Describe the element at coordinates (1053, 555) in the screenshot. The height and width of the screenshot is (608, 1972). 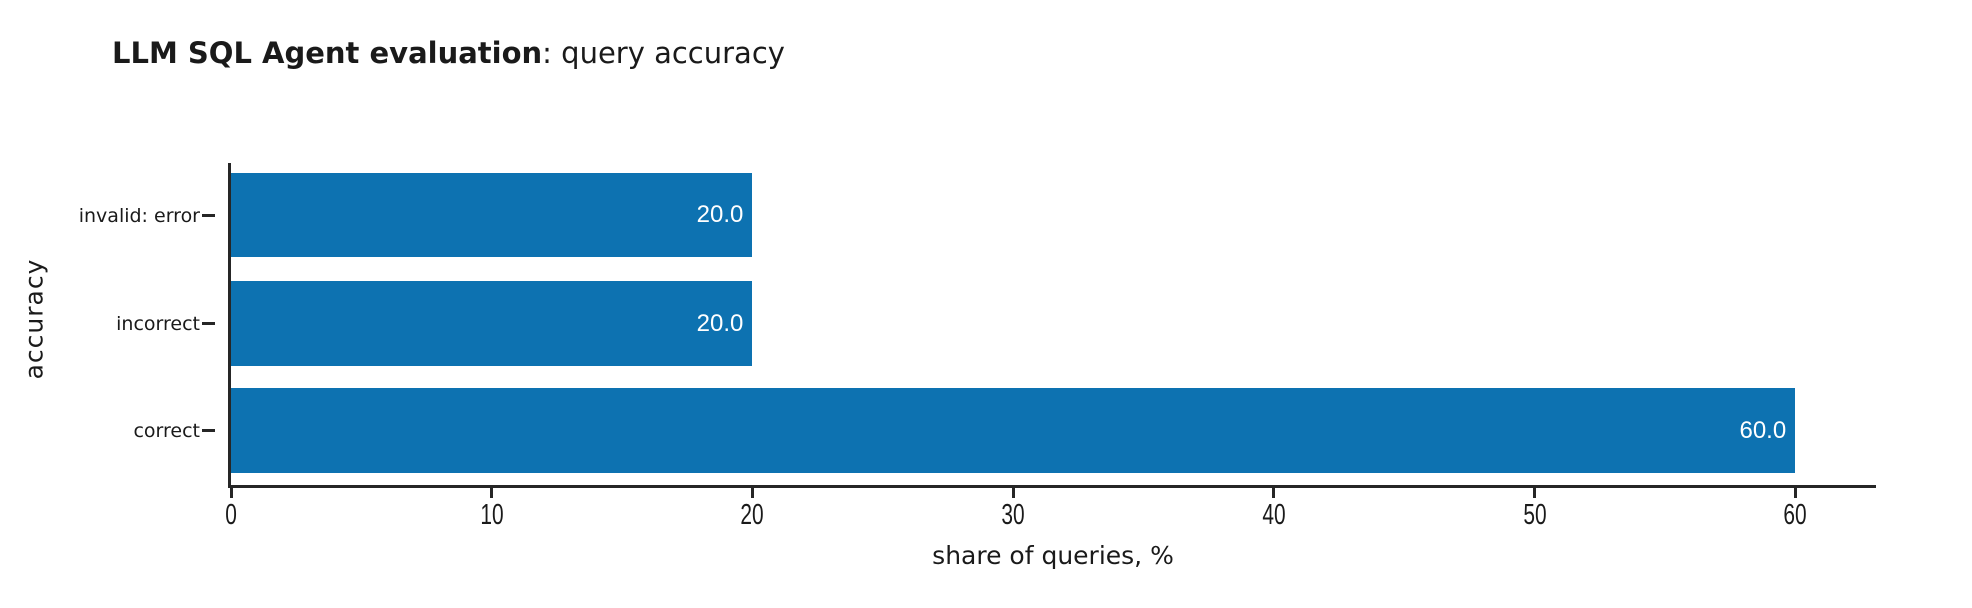
I see `x-axis-title: share of queries, %` at that location.